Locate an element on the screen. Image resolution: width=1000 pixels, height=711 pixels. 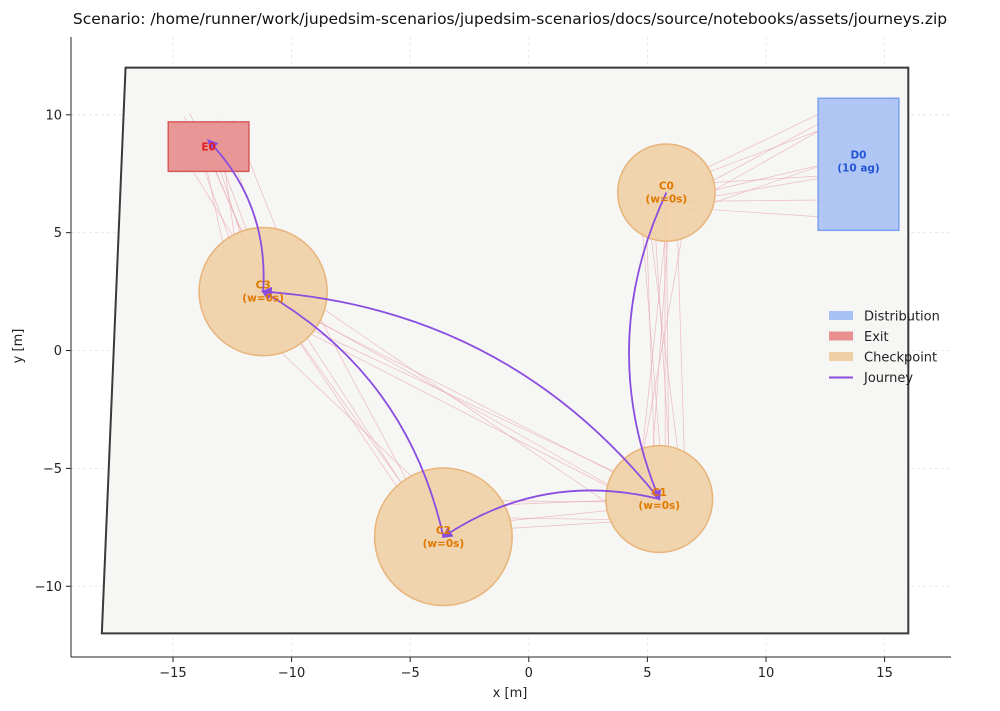
x-tick-label: −5 is located at coordinates (410, 673).